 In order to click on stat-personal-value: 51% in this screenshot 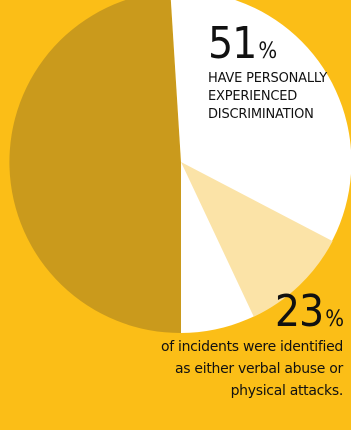, I will do `click(242, 43)`.